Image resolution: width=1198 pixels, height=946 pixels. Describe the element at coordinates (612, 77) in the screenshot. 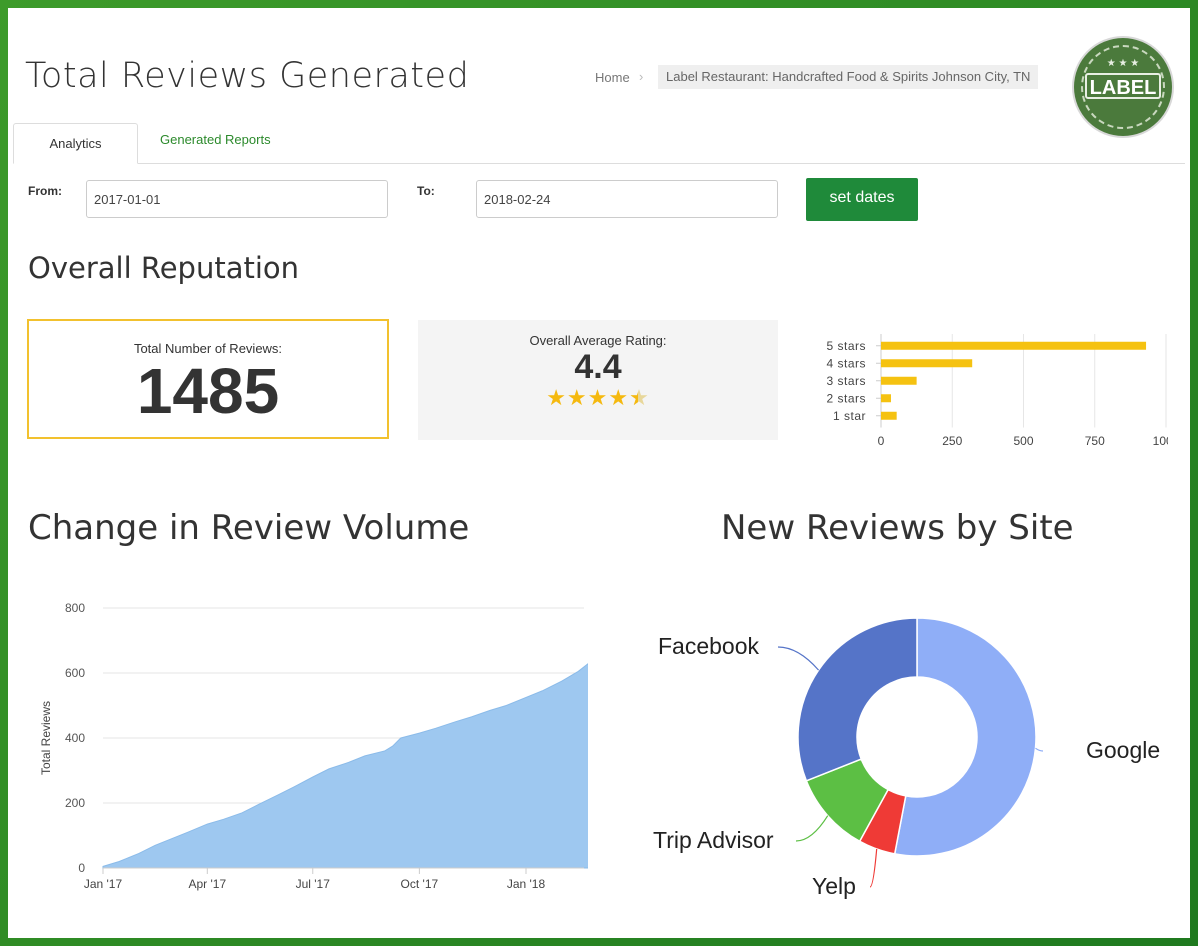

I see `breadcrumb-home-link: Home` at that location.